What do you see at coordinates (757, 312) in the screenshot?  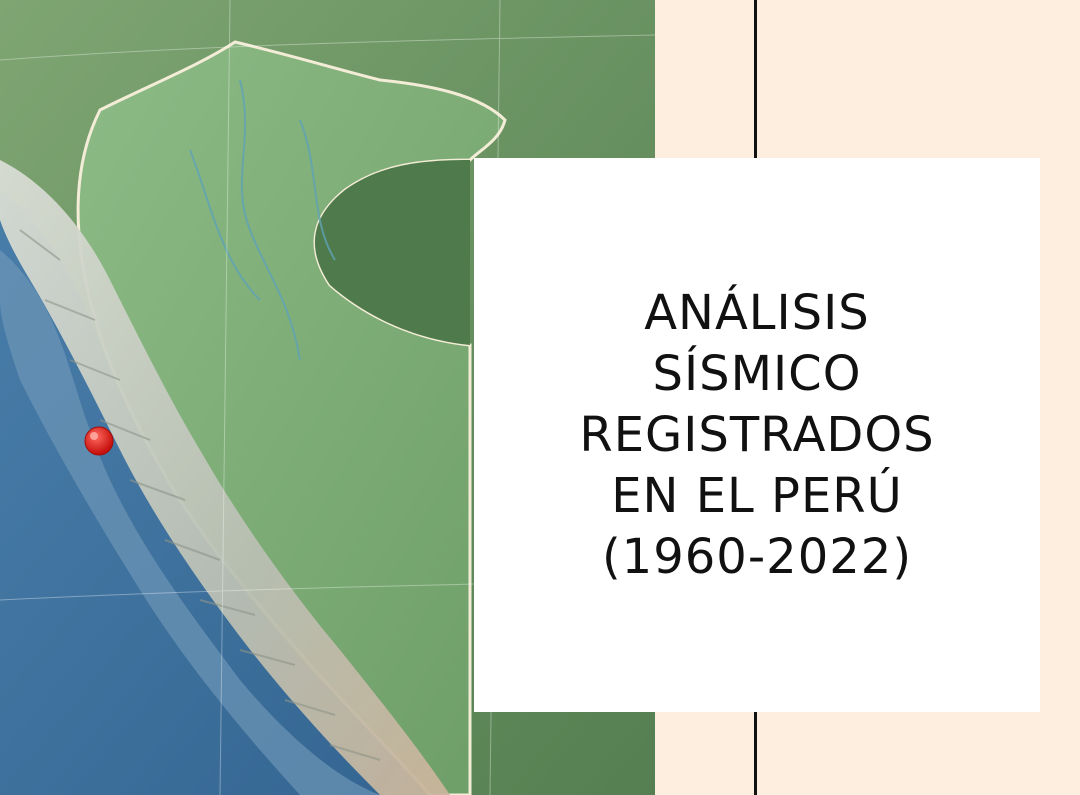 I see `title-line-1: ANÁLISIS` at bounding box center [757, 312].